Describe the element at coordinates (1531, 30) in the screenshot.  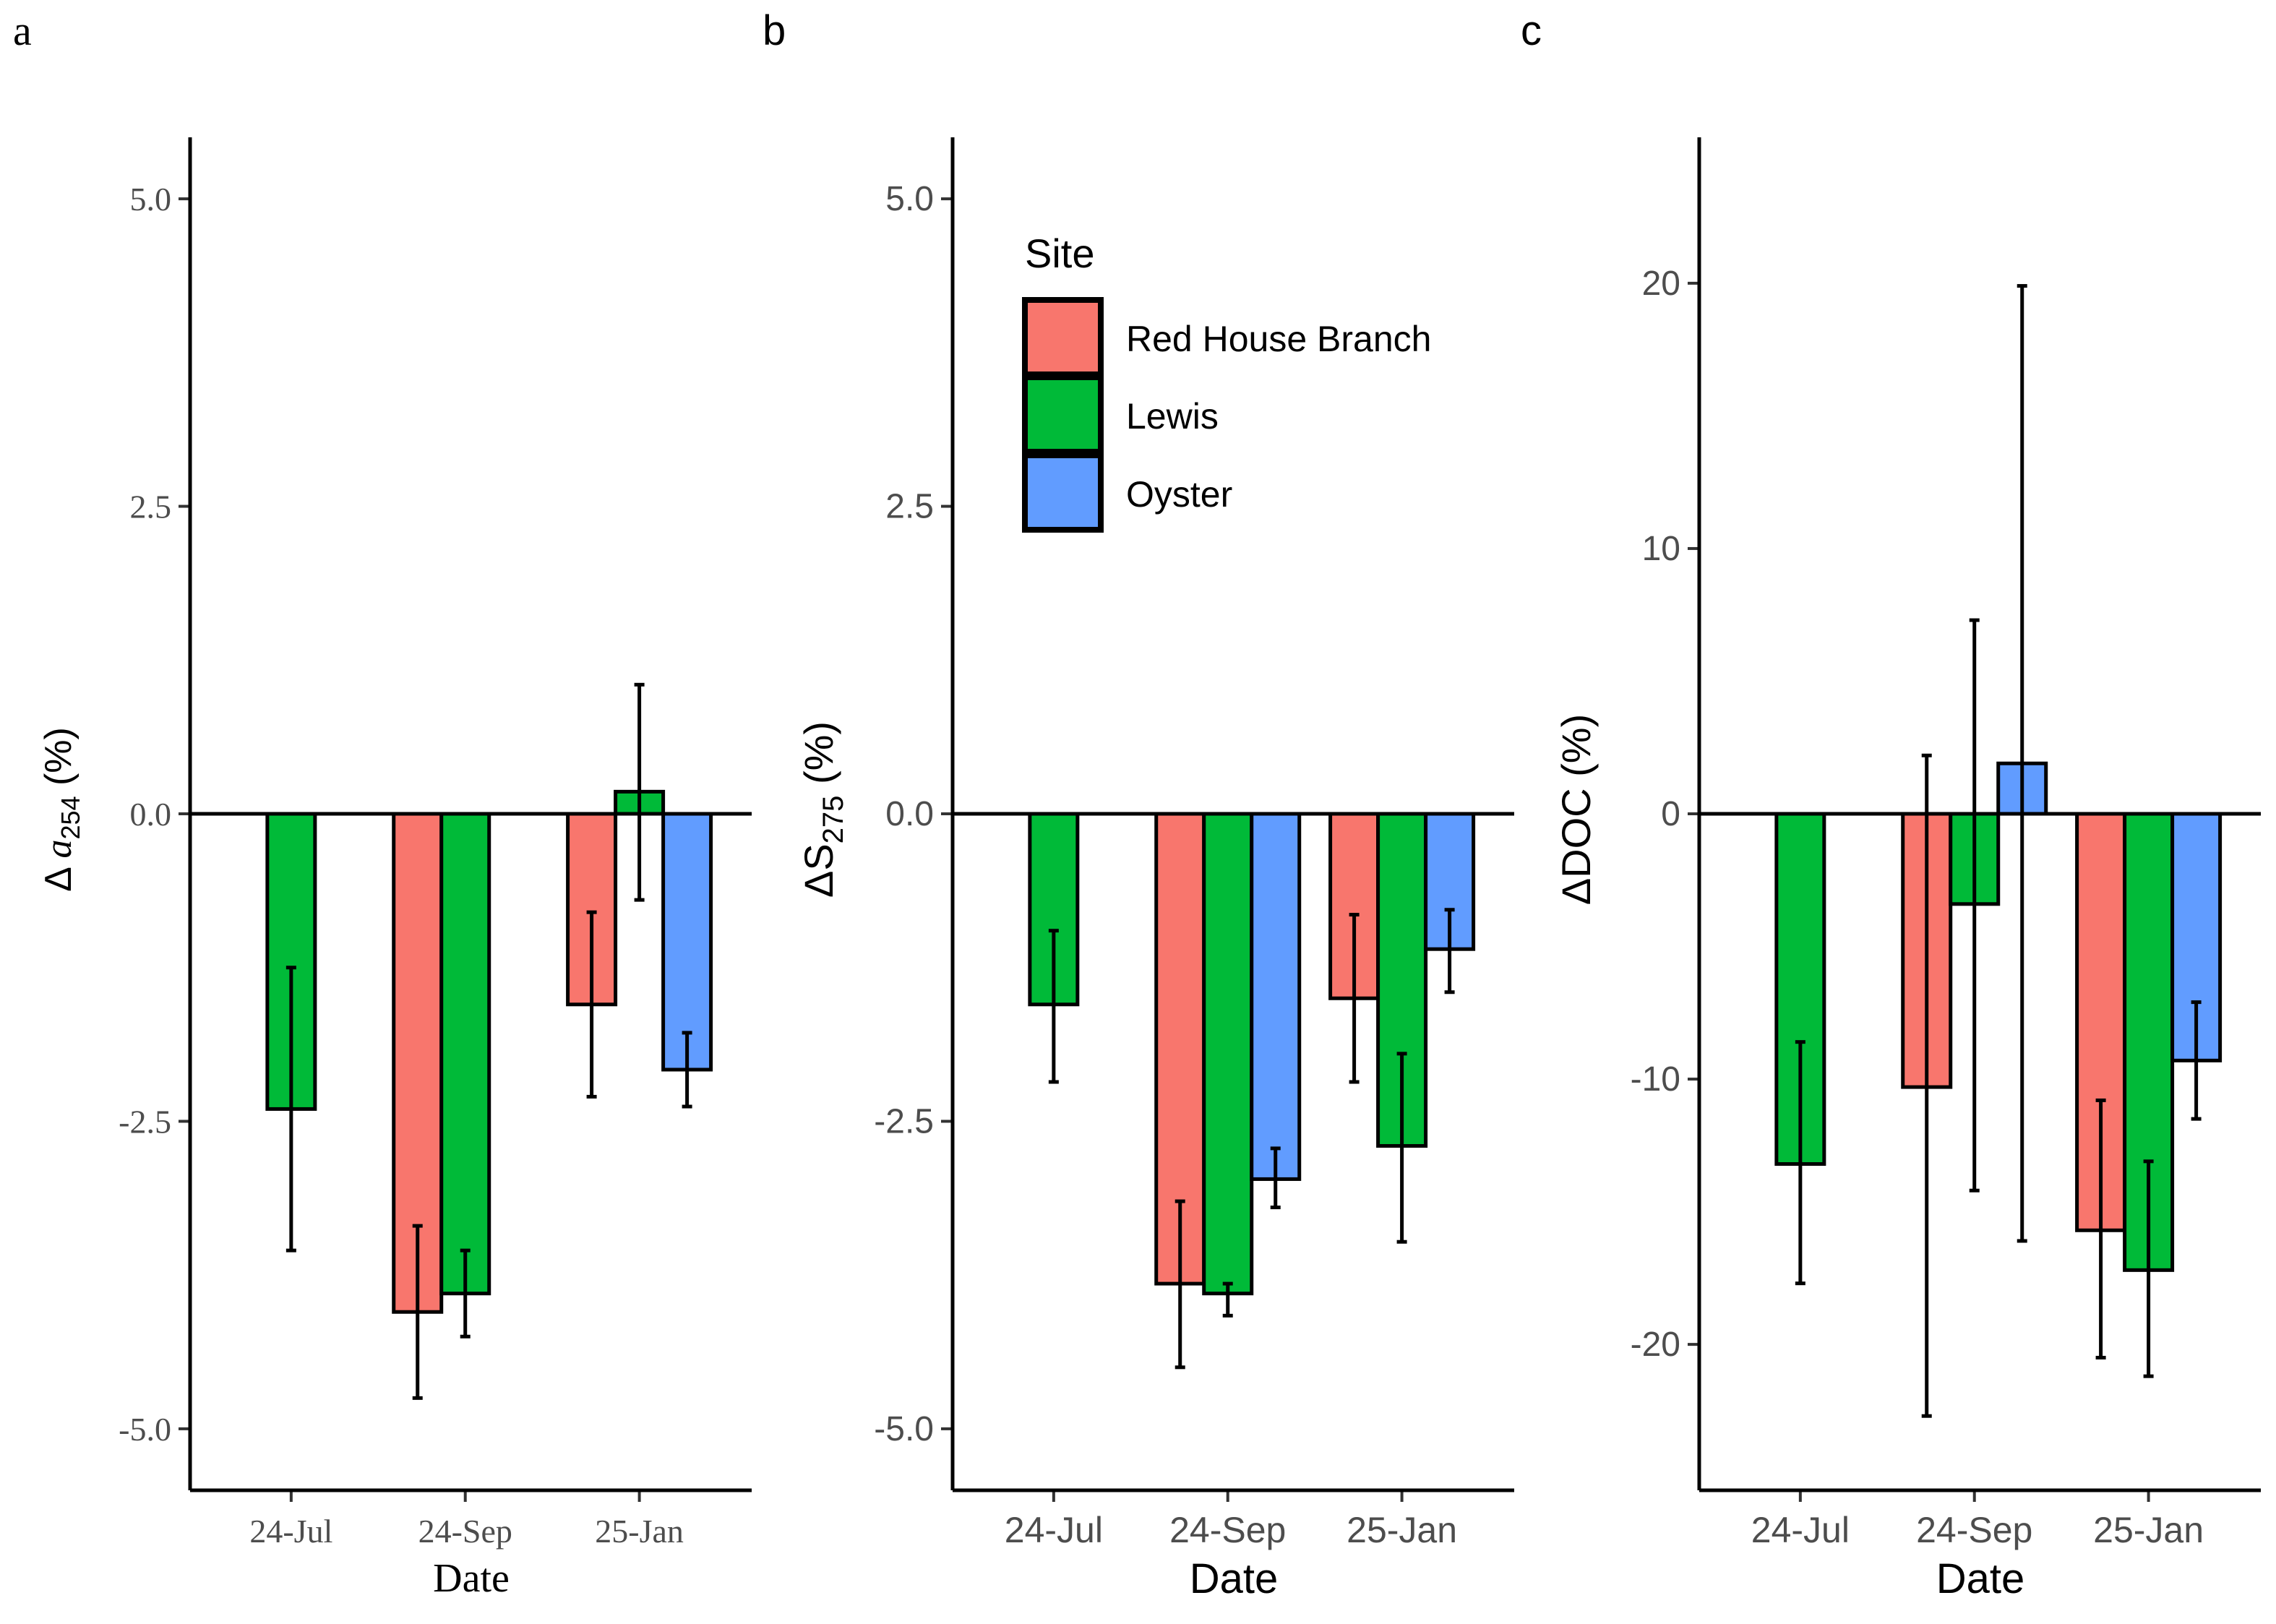
I see `panel-c-label: c` at that location.